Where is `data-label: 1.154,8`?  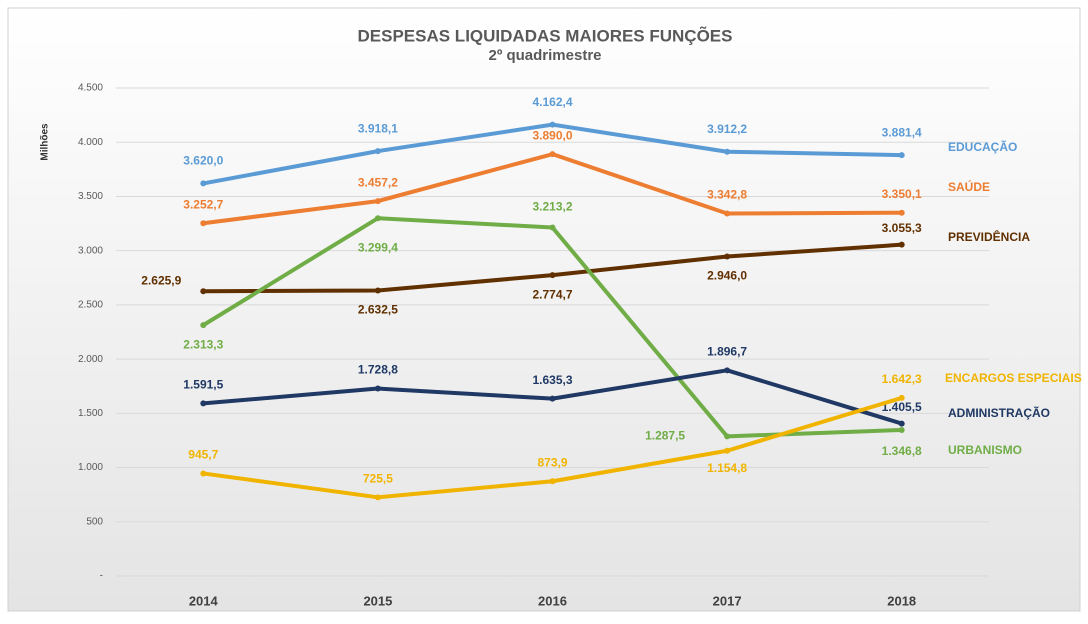 data-label: 1.154,8 is located at coordinates (727, 468).